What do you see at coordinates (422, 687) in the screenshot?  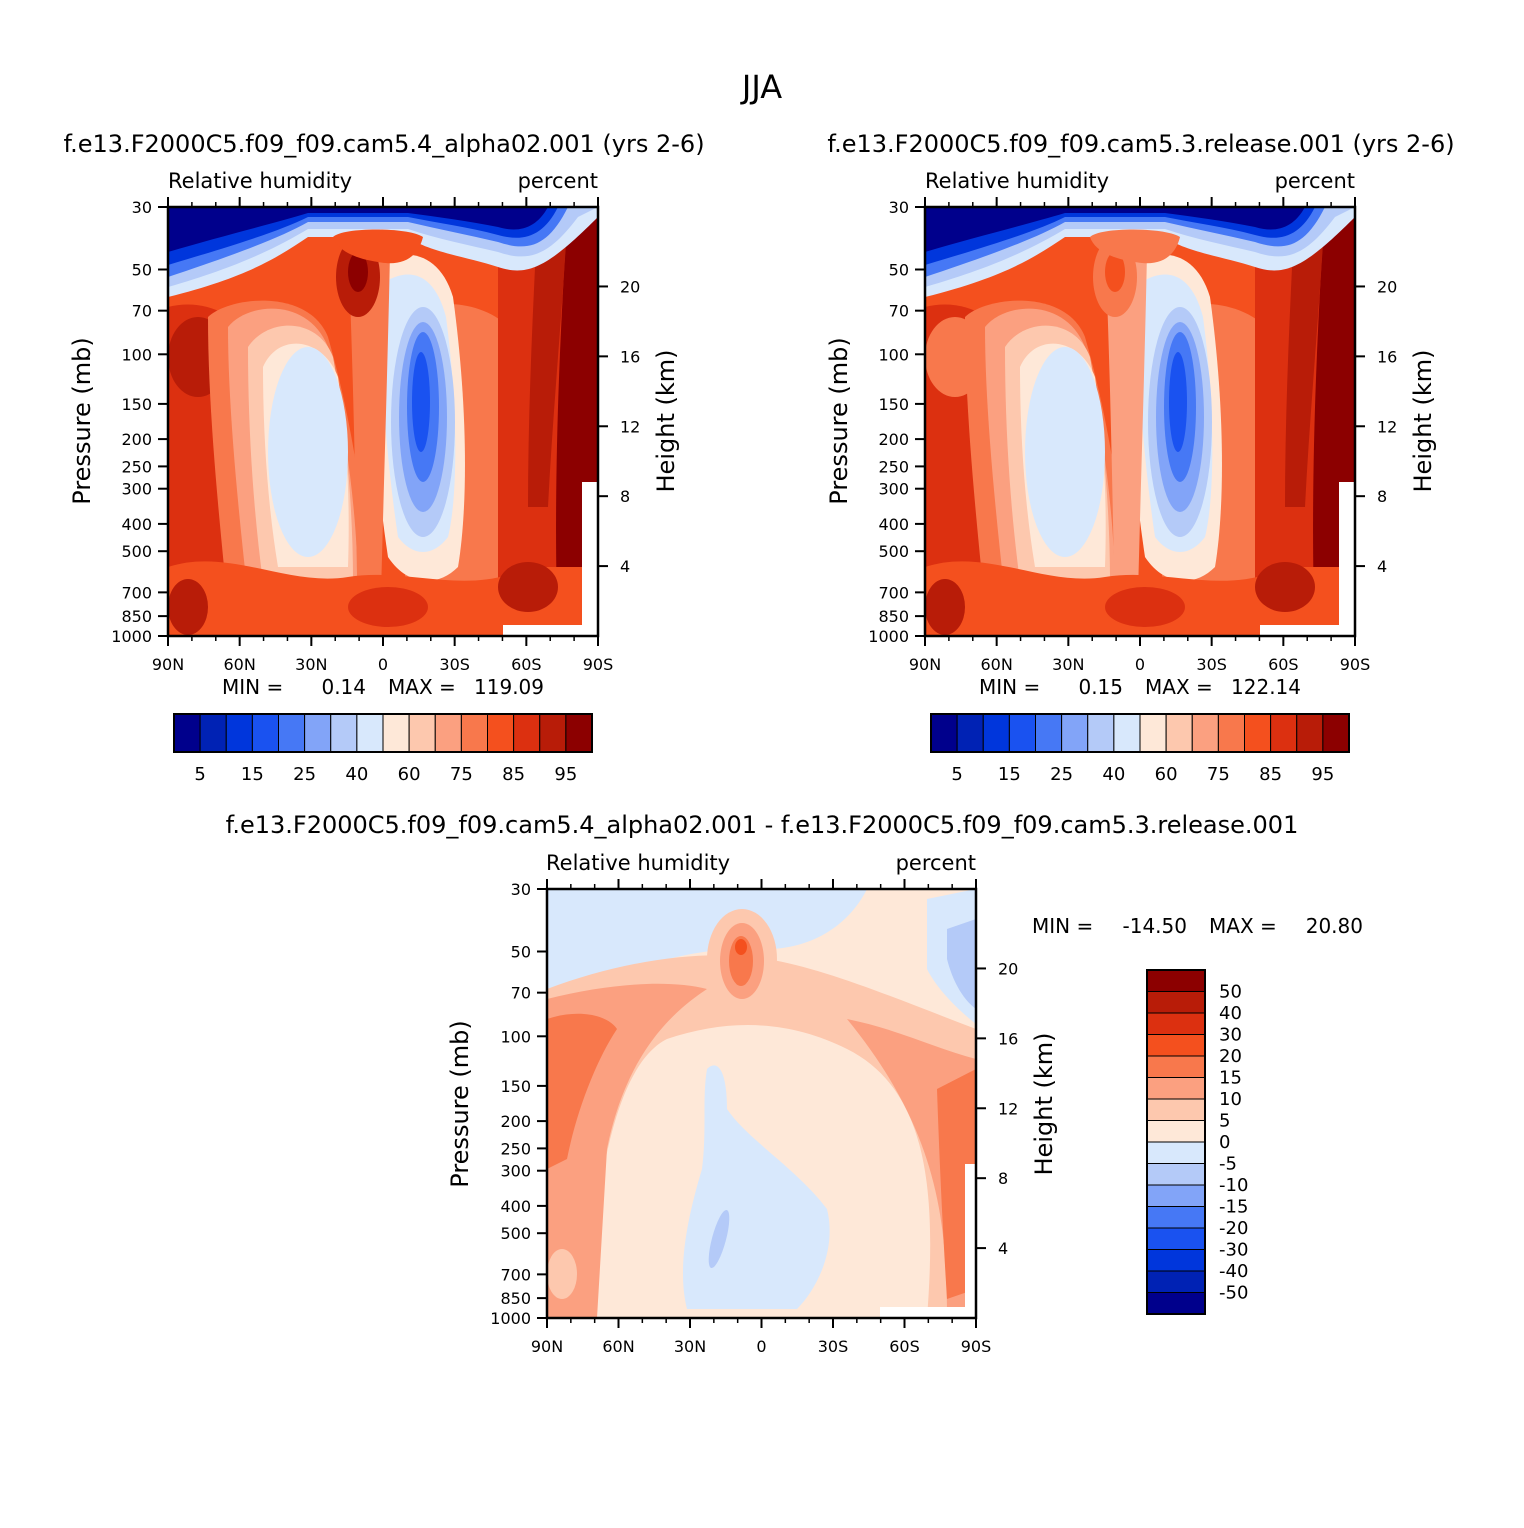 I see `panel-1-max-label: MAX =` at bounding box center [422, 687].